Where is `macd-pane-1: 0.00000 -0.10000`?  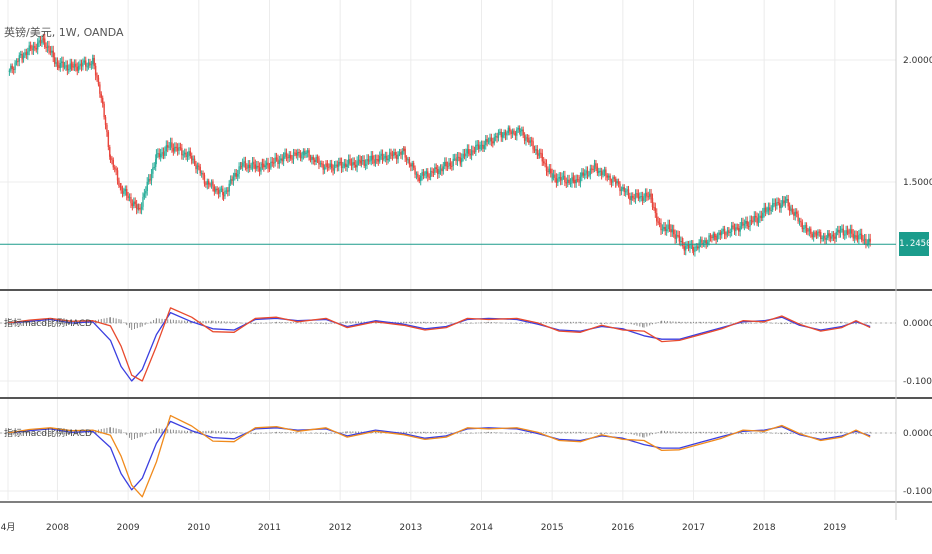 macd-pane-1: 0.00000 -0.10000 is located at coordinates (466, 347).